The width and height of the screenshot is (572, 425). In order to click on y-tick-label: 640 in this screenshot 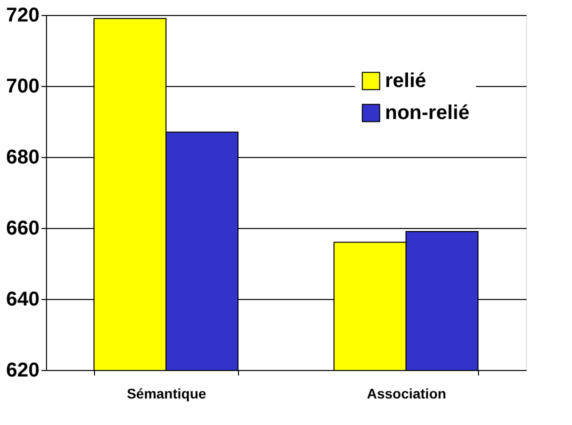, I will do `click(23, 299)`.